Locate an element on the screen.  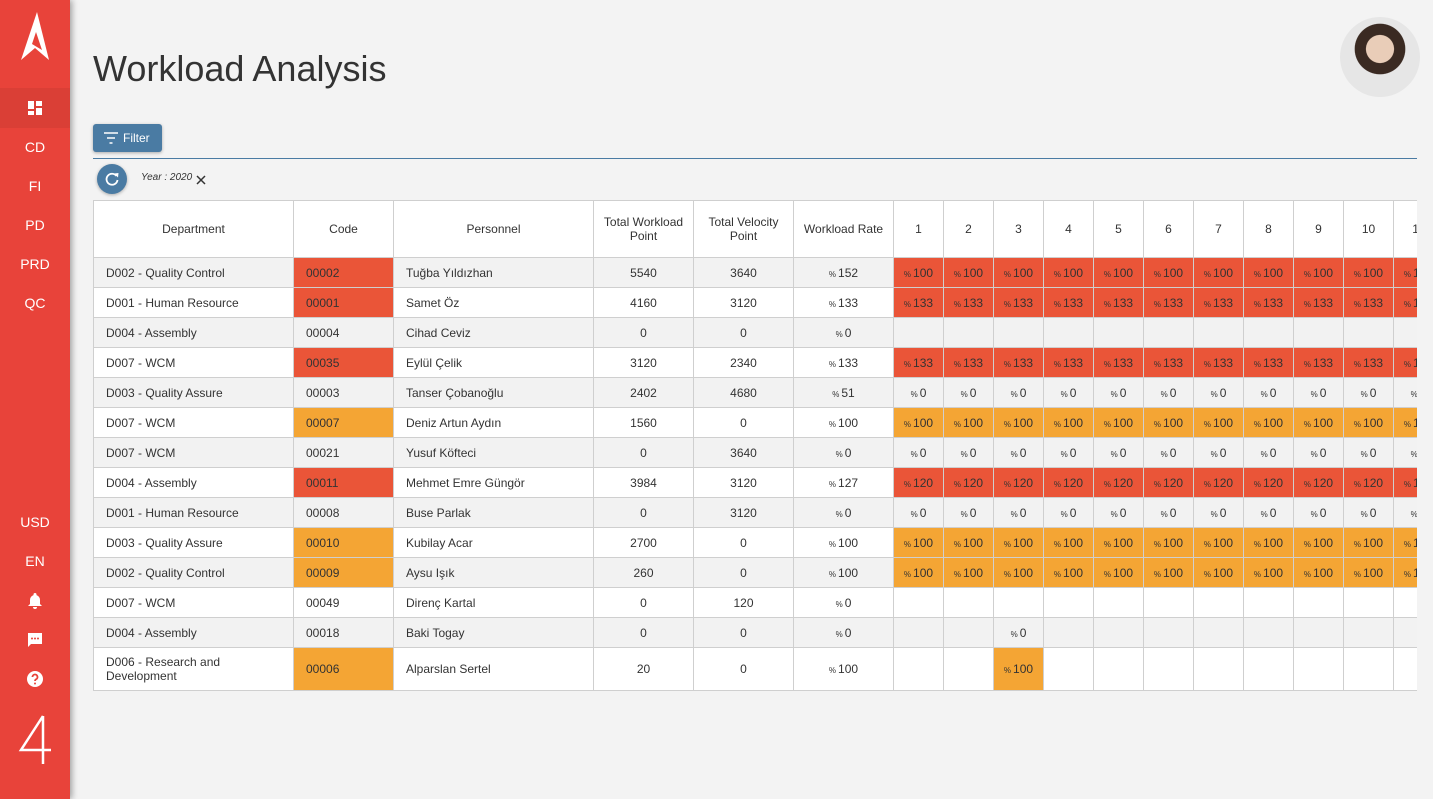
refresh-button is located at coordinates (112, 179).